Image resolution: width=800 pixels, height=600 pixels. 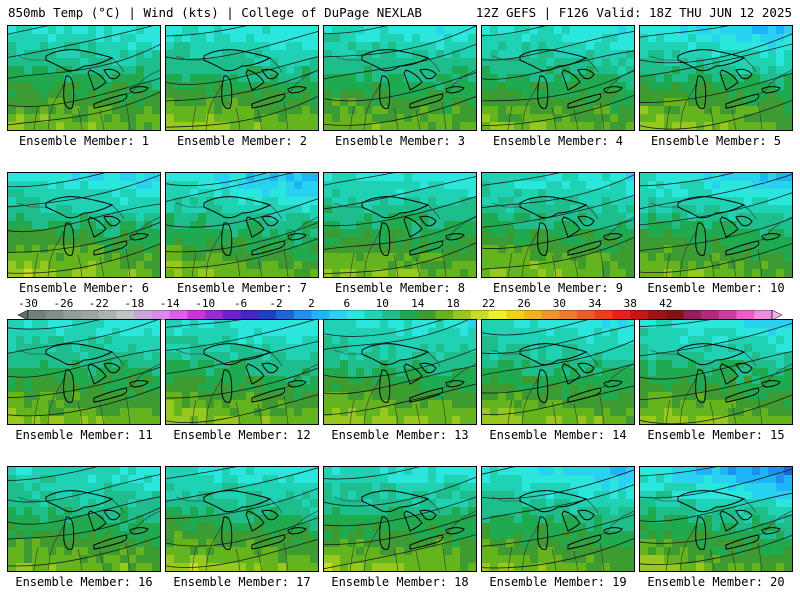 What do you see at coordinates (98, 303) in the screenshot?
I see `colorbar-tick-label: -22` at bounding box center [98, 303].